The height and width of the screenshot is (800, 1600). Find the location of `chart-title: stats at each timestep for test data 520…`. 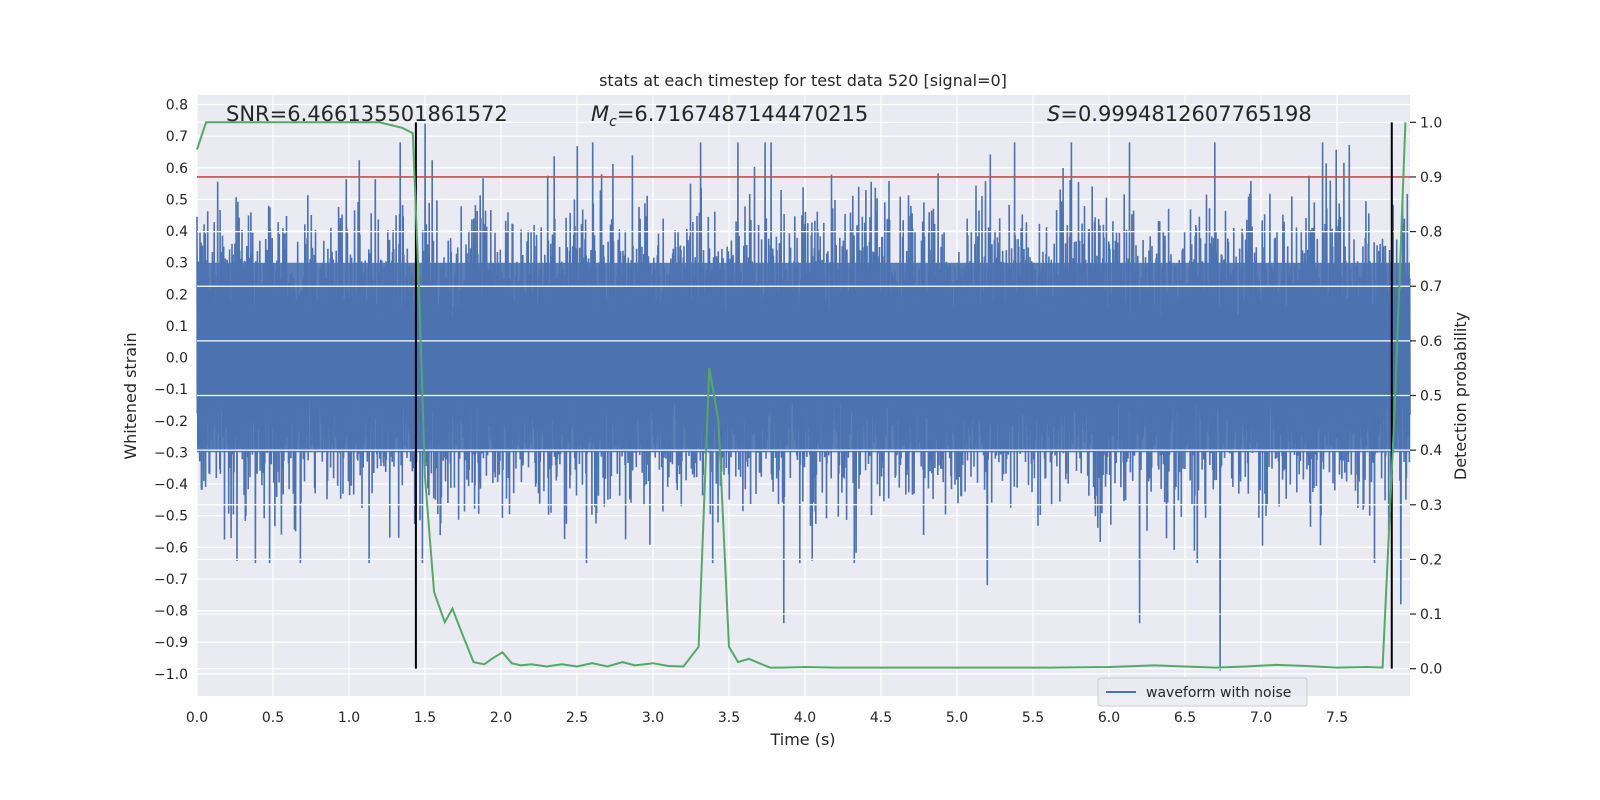

chart-title: stats at each timestep for test data 520… is located at coordinates (803, 80).